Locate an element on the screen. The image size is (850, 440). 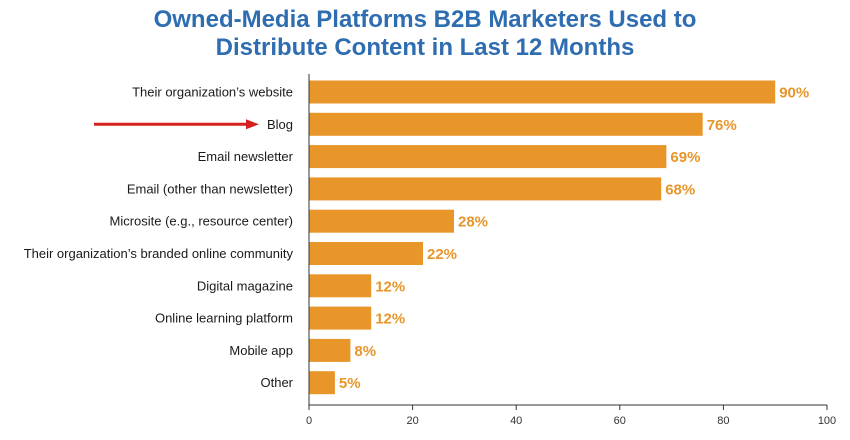
value-label-3: 68% is located at coordinates (680, 189).